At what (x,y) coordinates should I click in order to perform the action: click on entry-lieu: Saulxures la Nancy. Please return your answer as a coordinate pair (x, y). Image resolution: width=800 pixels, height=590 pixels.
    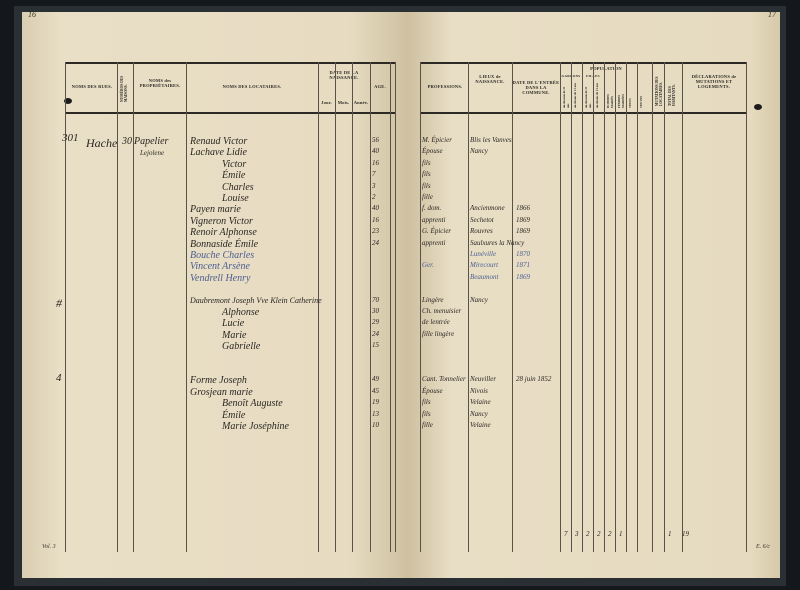
    Looking at the image, I should click on (497, 242).